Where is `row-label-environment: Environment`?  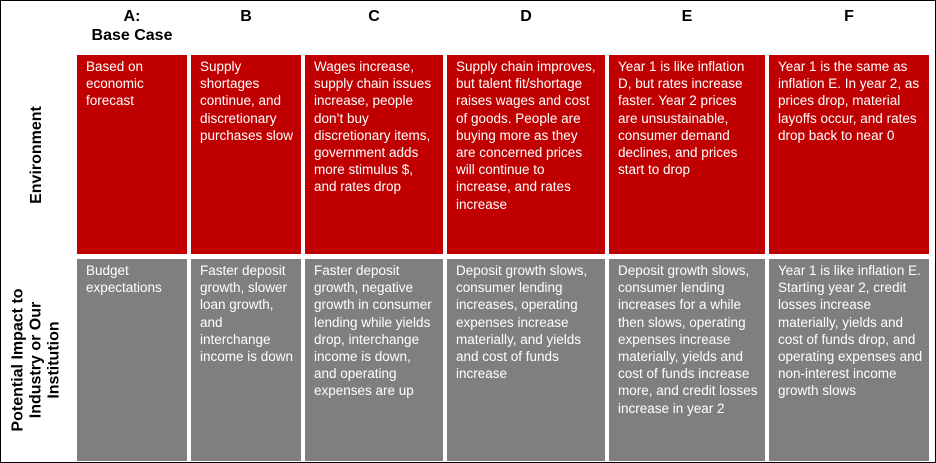
row-label-environment: Environment is located at coordinates (37, 154).